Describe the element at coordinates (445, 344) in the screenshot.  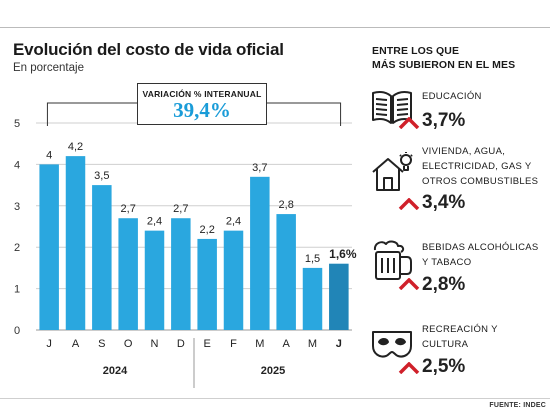
I see `label-line: CULTURA` at that location.